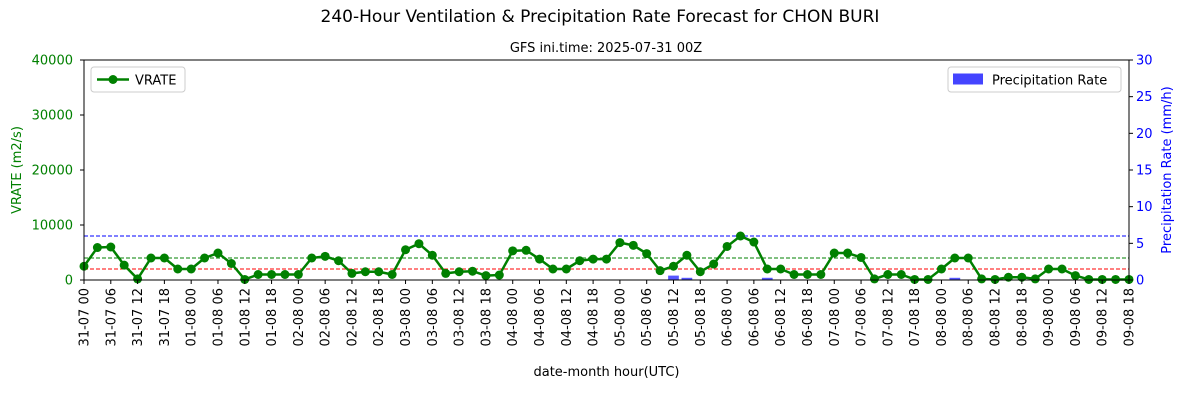 The height and width of the screenshot is (400, 1200). Describe the element at coordinates (1140, 281) in the screenshot. I see `right-tick-label: 0` at that location.